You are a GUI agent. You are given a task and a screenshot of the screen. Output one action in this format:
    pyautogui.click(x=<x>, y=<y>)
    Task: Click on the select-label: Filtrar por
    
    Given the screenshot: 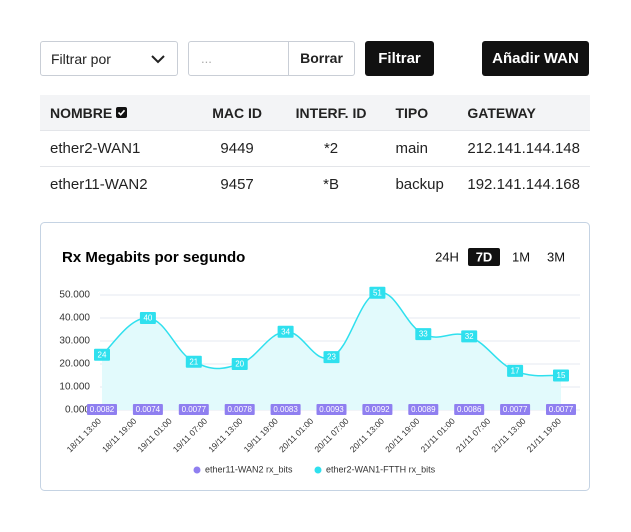 What is the action you would take?
    pyautogui.click(x=81, y=59)
    